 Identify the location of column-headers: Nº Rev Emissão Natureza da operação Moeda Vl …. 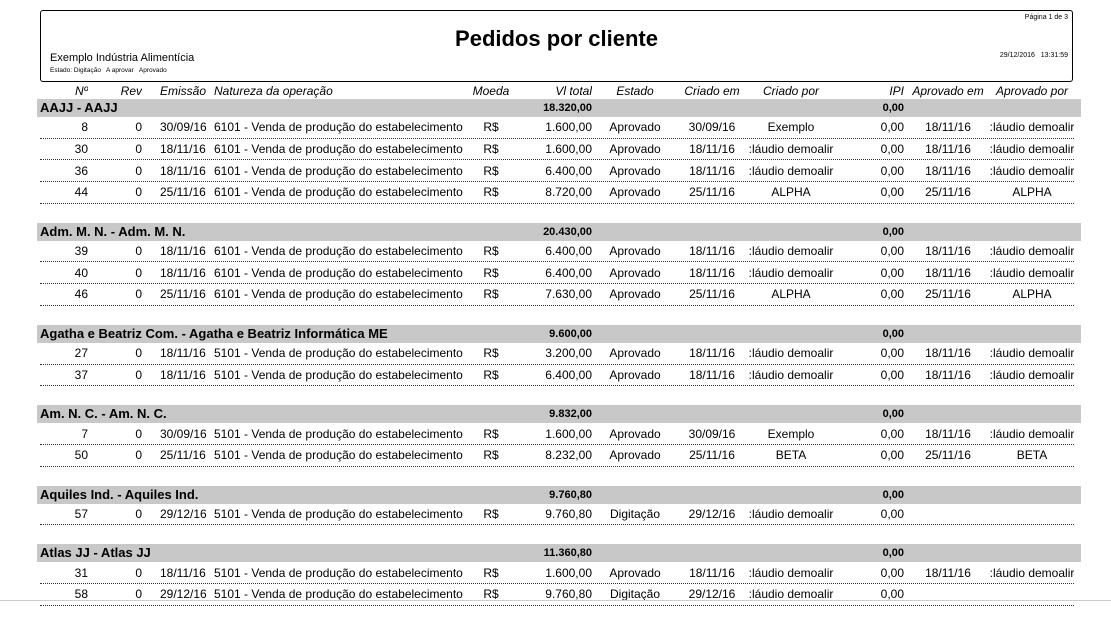
(555, 91).